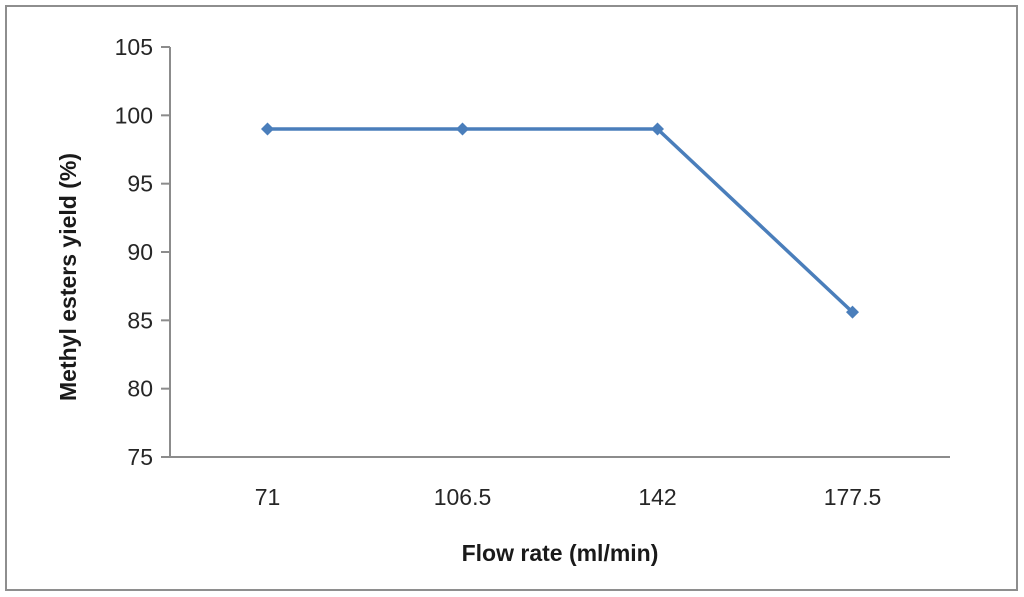  What do you see at coordinates (68, 277) in the screenshot?
I see `y-axis-title: Methyl esters yield (%)` at bounding box center [68, 277].